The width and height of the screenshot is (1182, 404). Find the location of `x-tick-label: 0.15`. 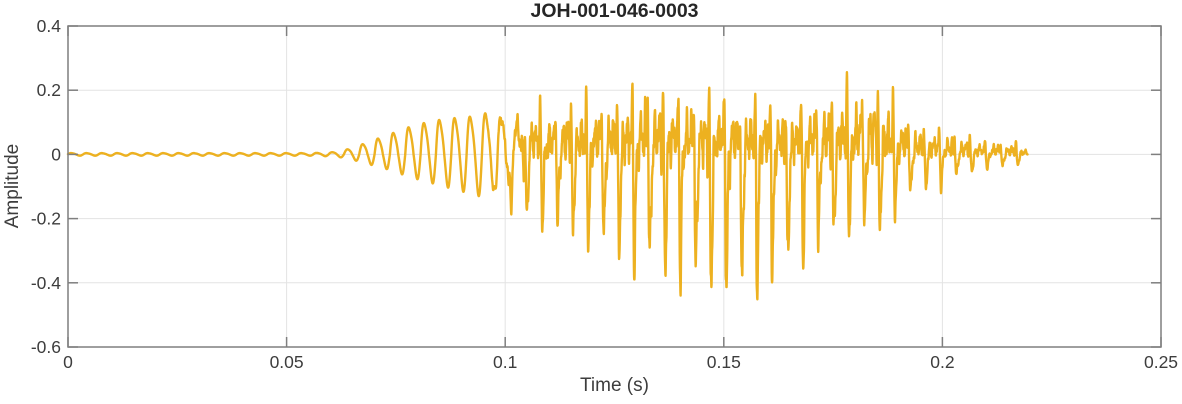

x-tick-label: 0.15 is located at coordinates (724, 362).